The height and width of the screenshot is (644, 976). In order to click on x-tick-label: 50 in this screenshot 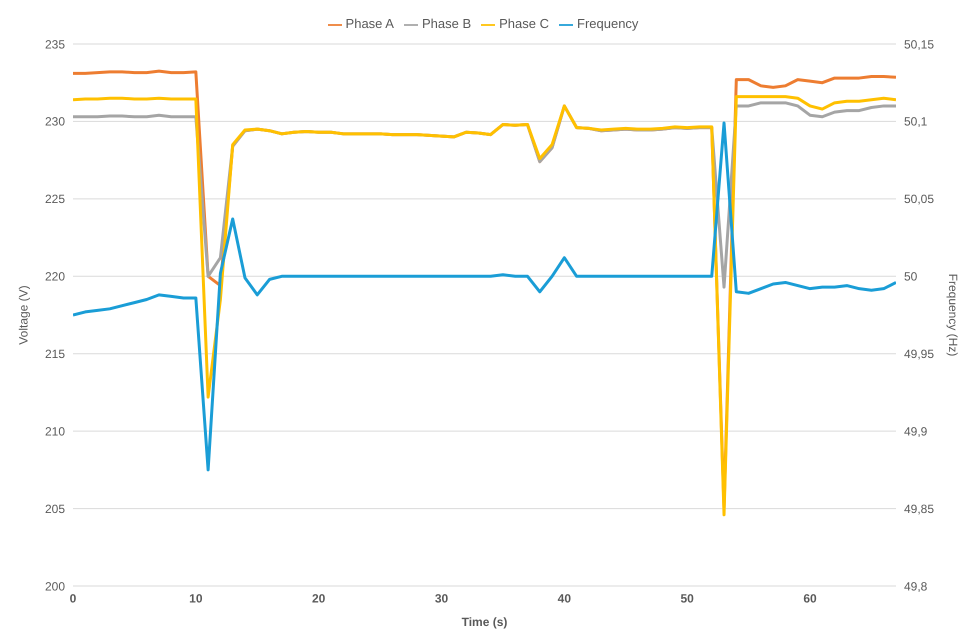, I will do `click(687, 599)`.